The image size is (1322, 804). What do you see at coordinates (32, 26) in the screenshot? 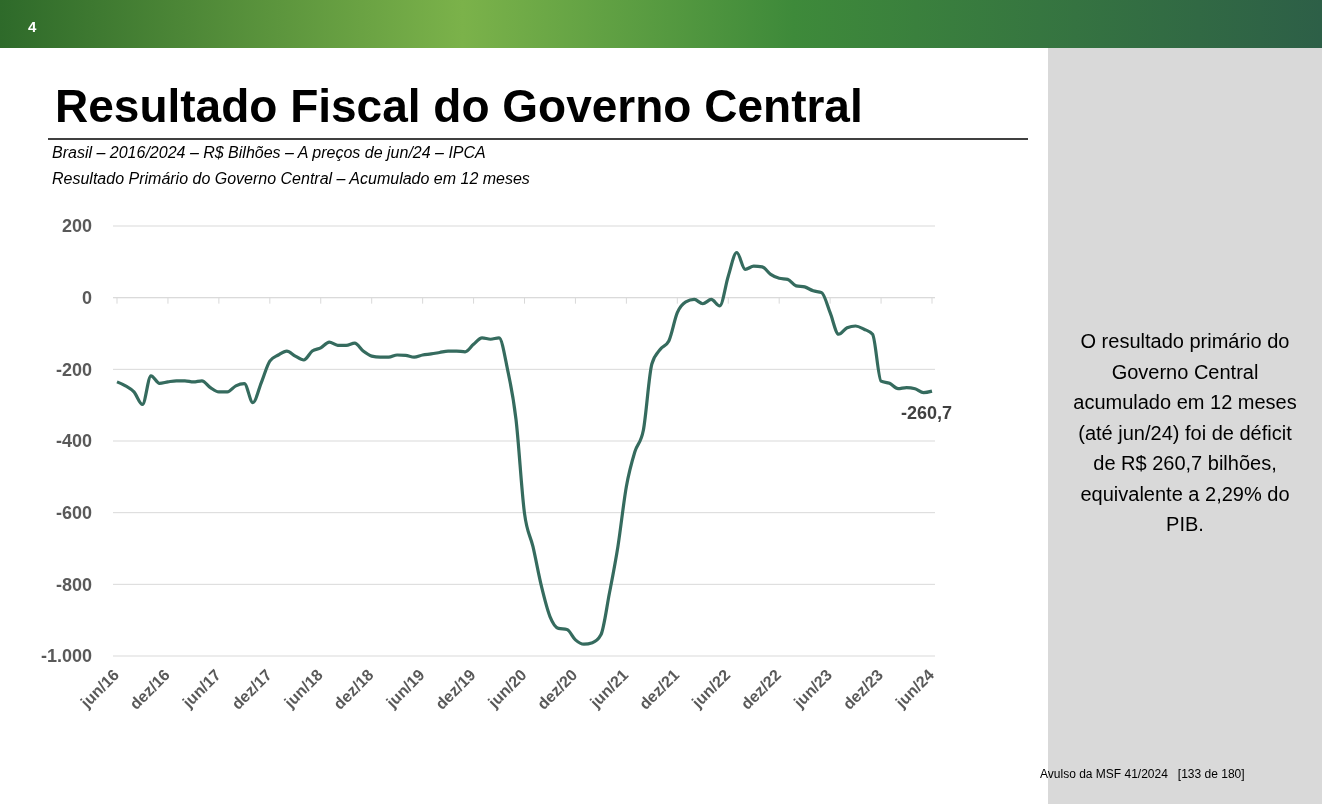
I see `text: 4` at bounding box center [32, 26].